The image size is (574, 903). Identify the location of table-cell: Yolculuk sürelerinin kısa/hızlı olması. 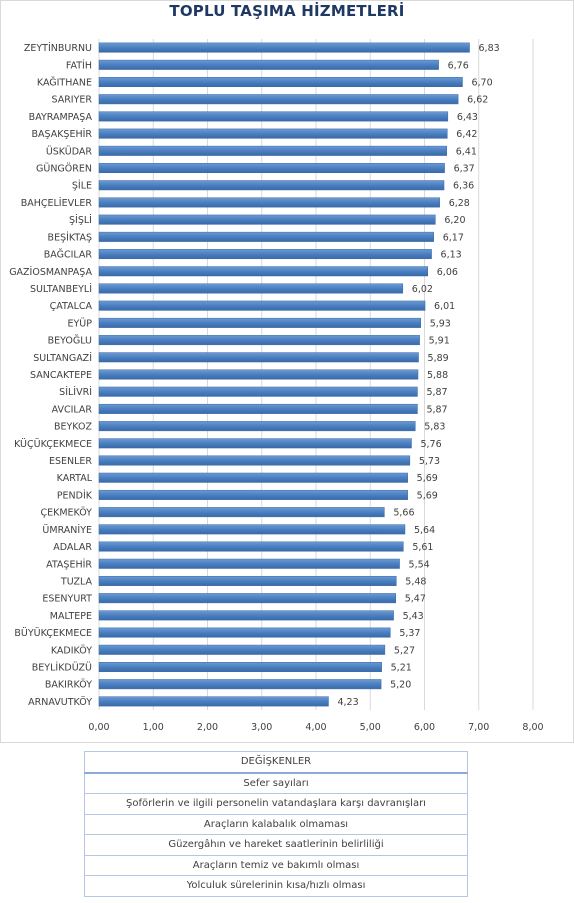
(276, 886).